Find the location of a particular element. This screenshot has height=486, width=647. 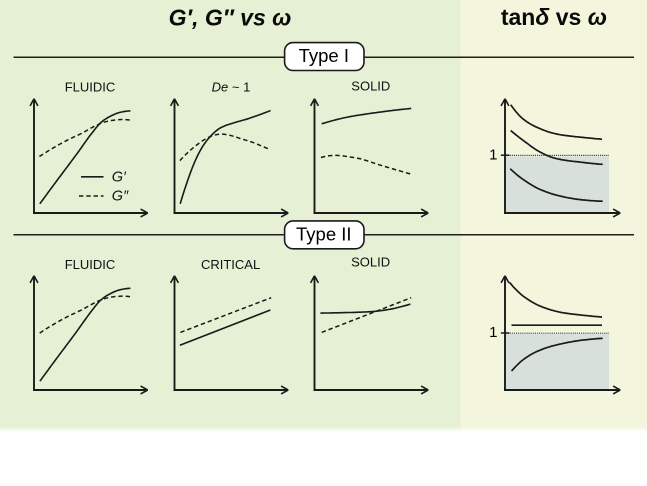

svg-text: G′ is located at coordinates (119, 177).